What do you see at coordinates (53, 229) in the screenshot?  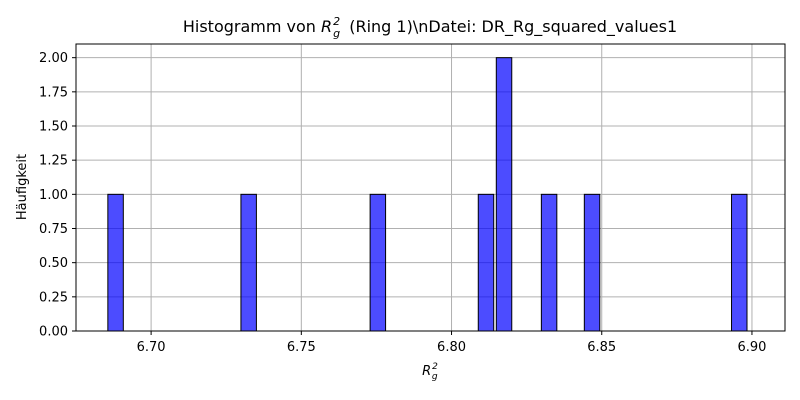 I see `y-tick-label: 0.75` at bounding box center [53, 229].